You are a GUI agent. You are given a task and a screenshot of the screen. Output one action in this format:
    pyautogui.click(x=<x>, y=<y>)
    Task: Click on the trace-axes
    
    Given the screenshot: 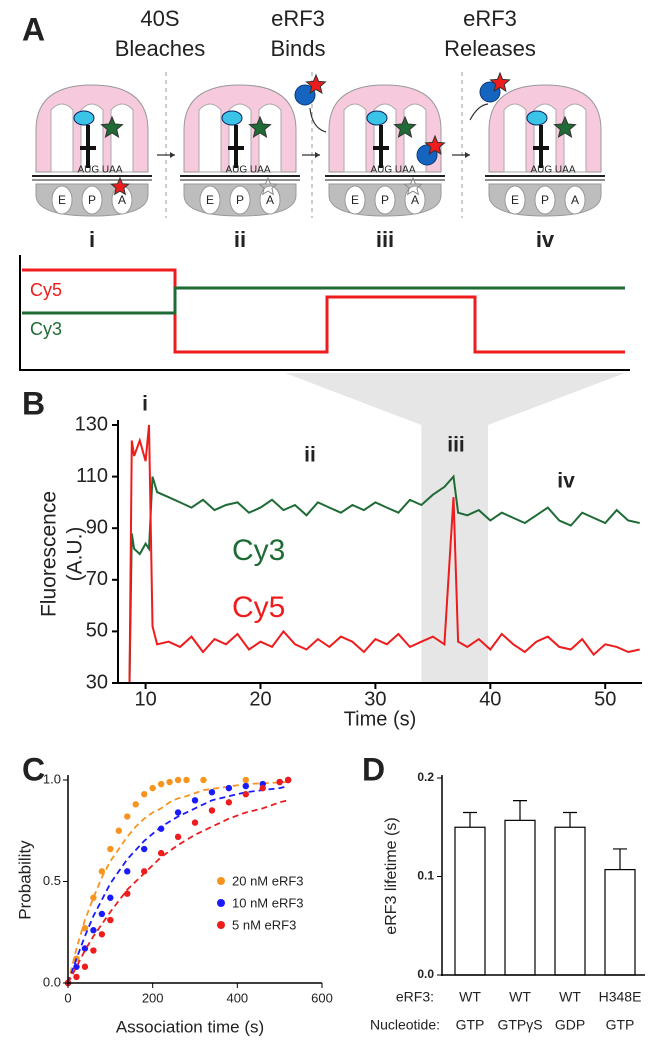 What is the action you would take?
    pyautogui.click(x=324, y=313)
    